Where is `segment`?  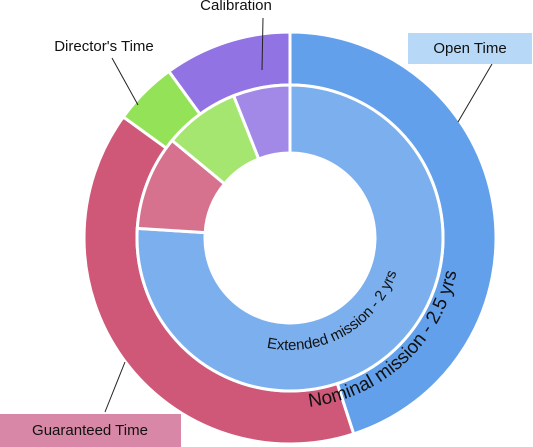
segment is located at coordinates (261, 122).